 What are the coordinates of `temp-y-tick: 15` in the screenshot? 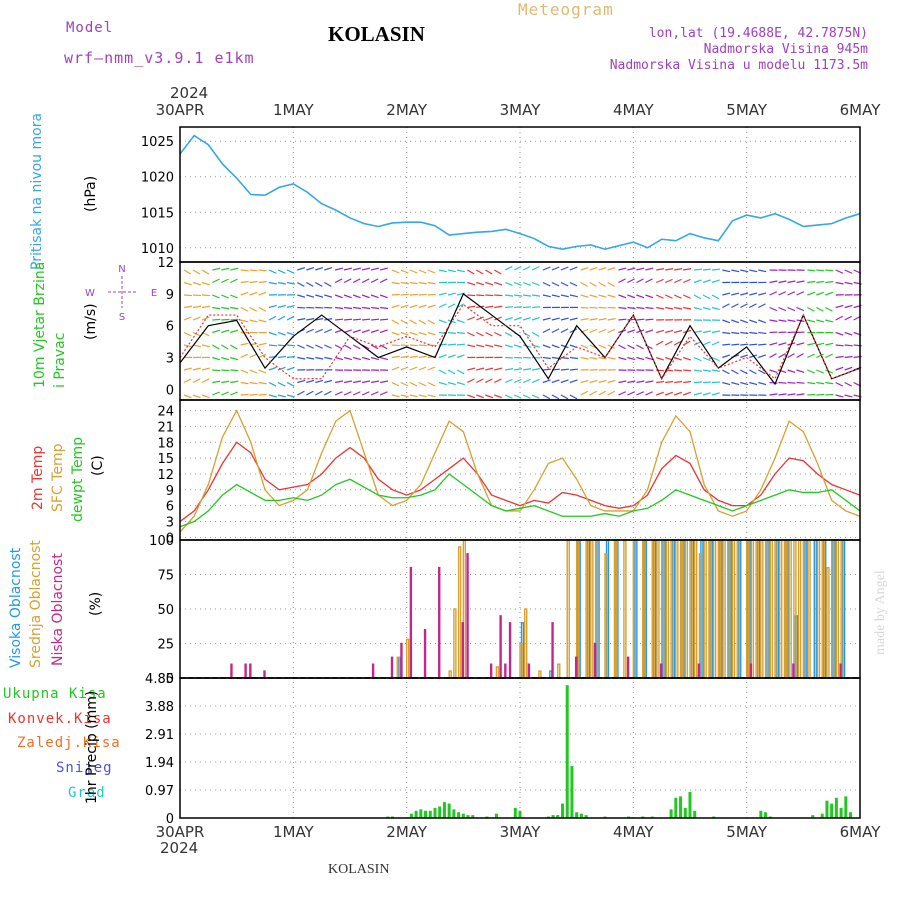 It's located at (165, 459).